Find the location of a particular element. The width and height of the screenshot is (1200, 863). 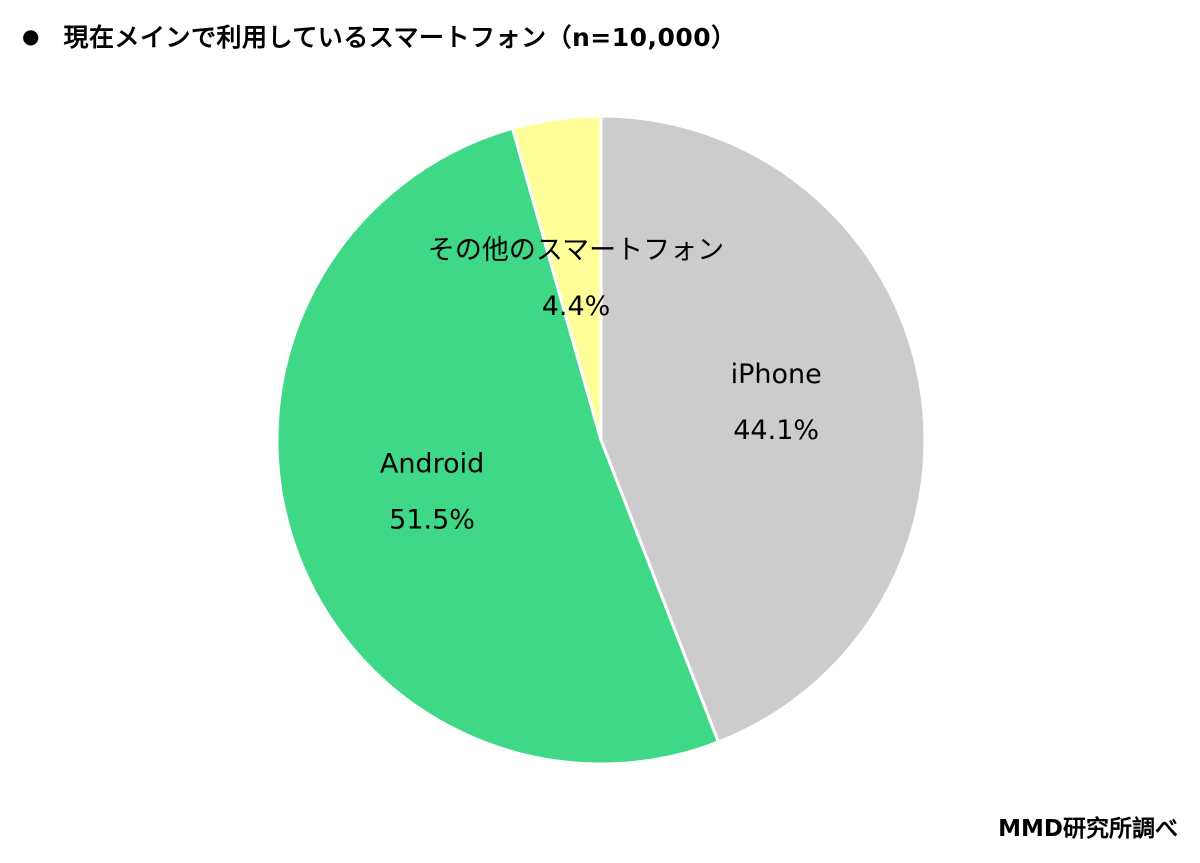

pie-labels: iPhone 44.1% Android 51.5% その他のスマートフォン 4.4% is located at coordinates (601, 385).